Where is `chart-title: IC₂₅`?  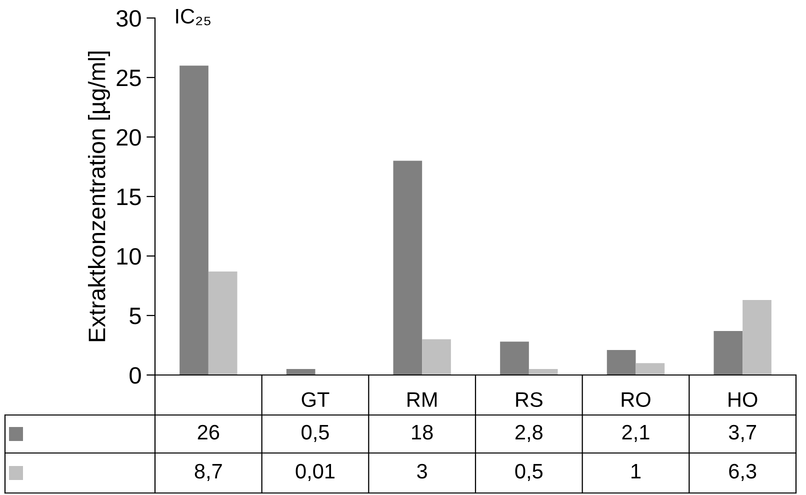
chart-title: IC₂₅ is located at coordinates (193, 17).